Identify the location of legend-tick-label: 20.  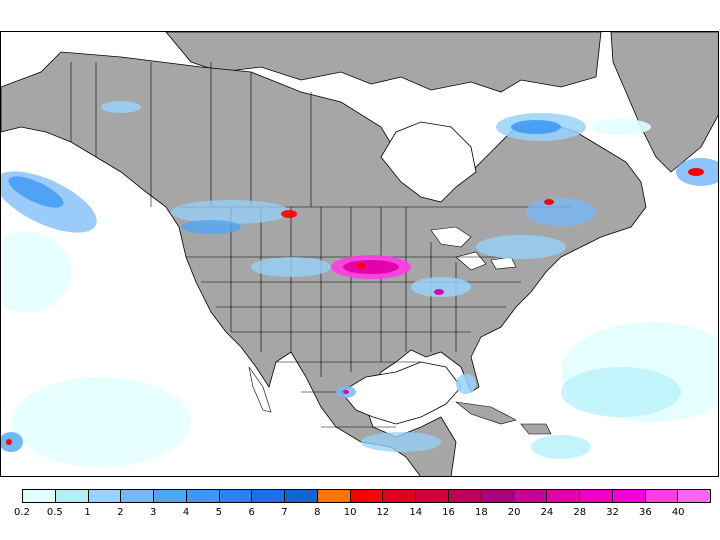
(514, 512).